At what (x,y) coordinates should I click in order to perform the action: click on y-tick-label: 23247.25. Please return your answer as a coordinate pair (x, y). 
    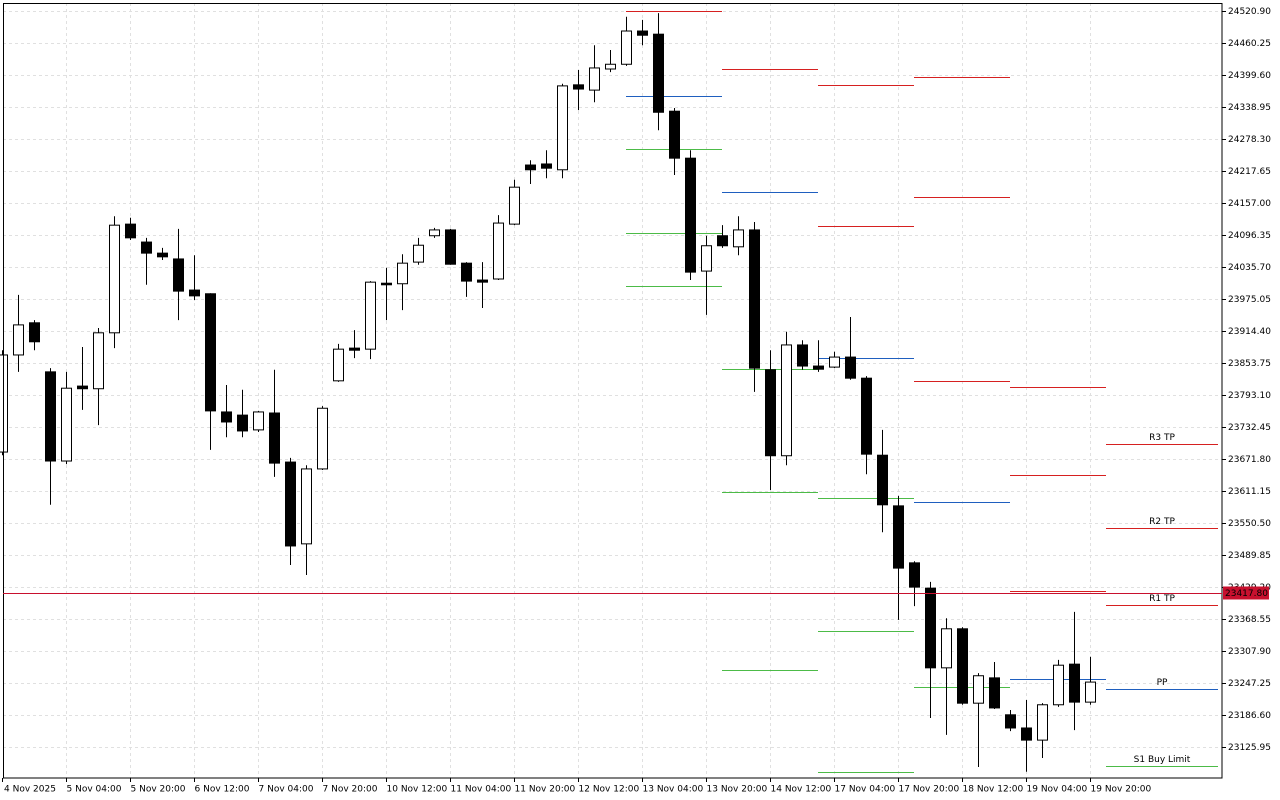
    Looking at the image, I should click on (1249, 684).